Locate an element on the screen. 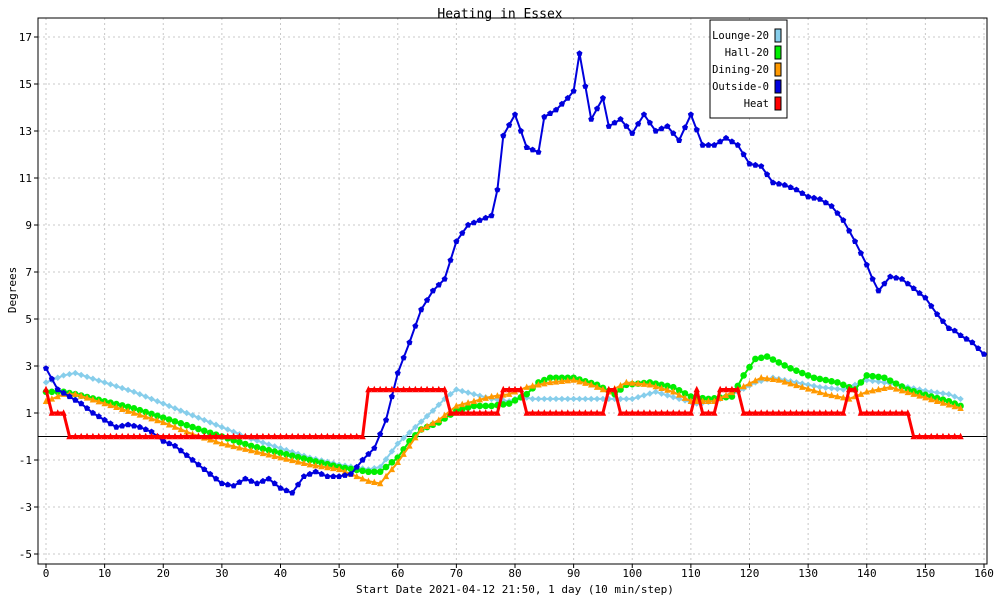  legend-swatch is located at coordinates (778, 52).